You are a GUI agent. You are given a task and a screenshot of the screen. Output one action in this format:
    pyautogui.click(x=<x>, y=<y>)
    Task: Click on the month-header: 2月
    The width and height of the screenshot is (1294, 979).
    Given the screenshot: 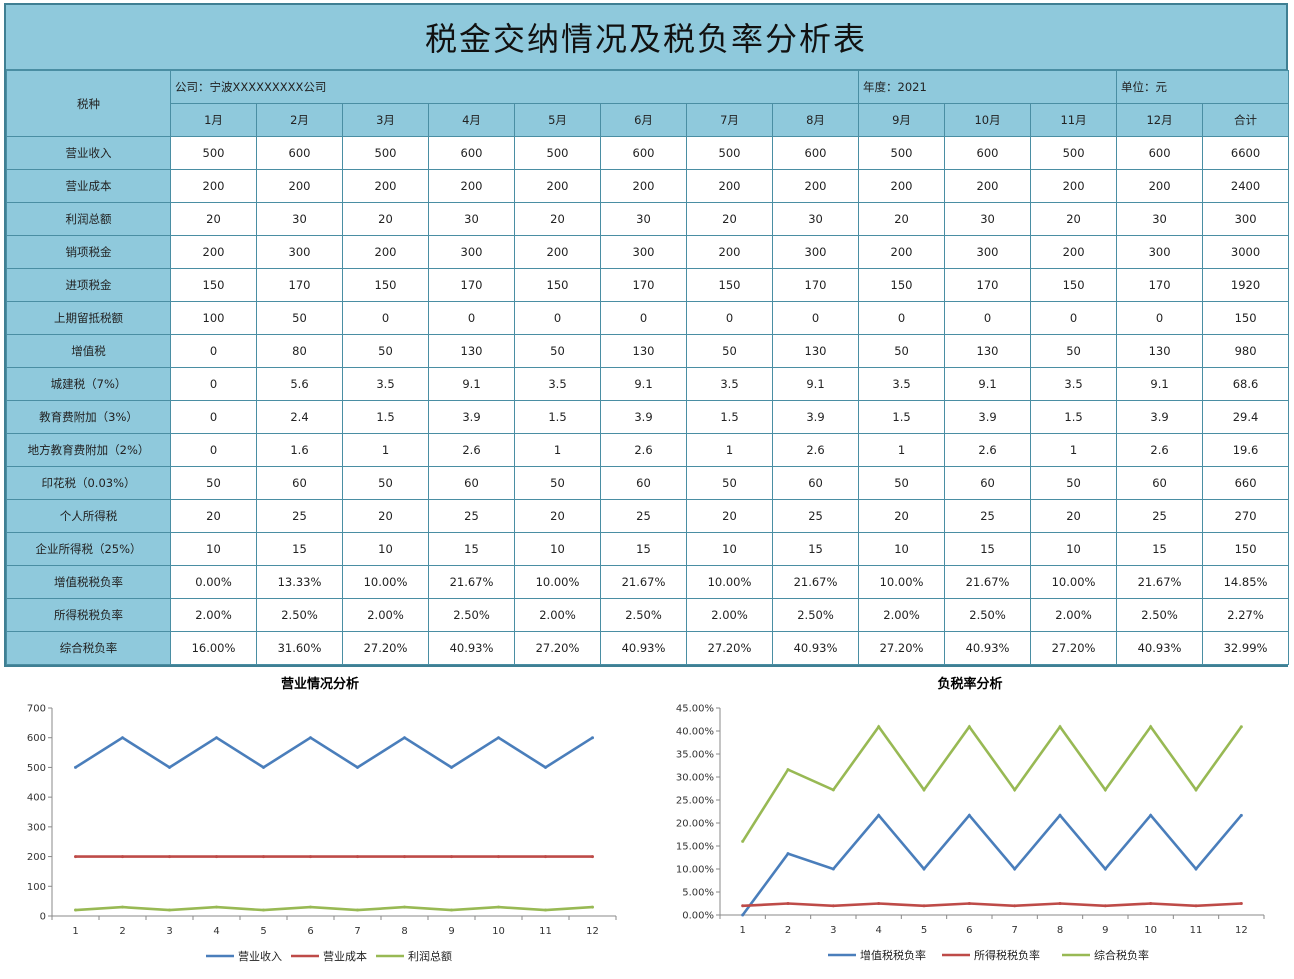 What is the action you would take?
    pyautogui.click(x=299, y=120)
    